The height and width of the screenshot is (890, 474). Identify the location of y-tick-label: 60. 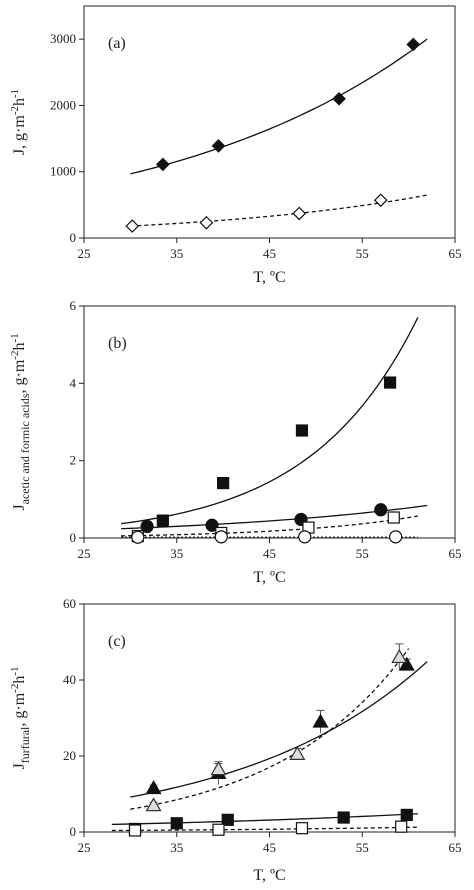
(69, 603).